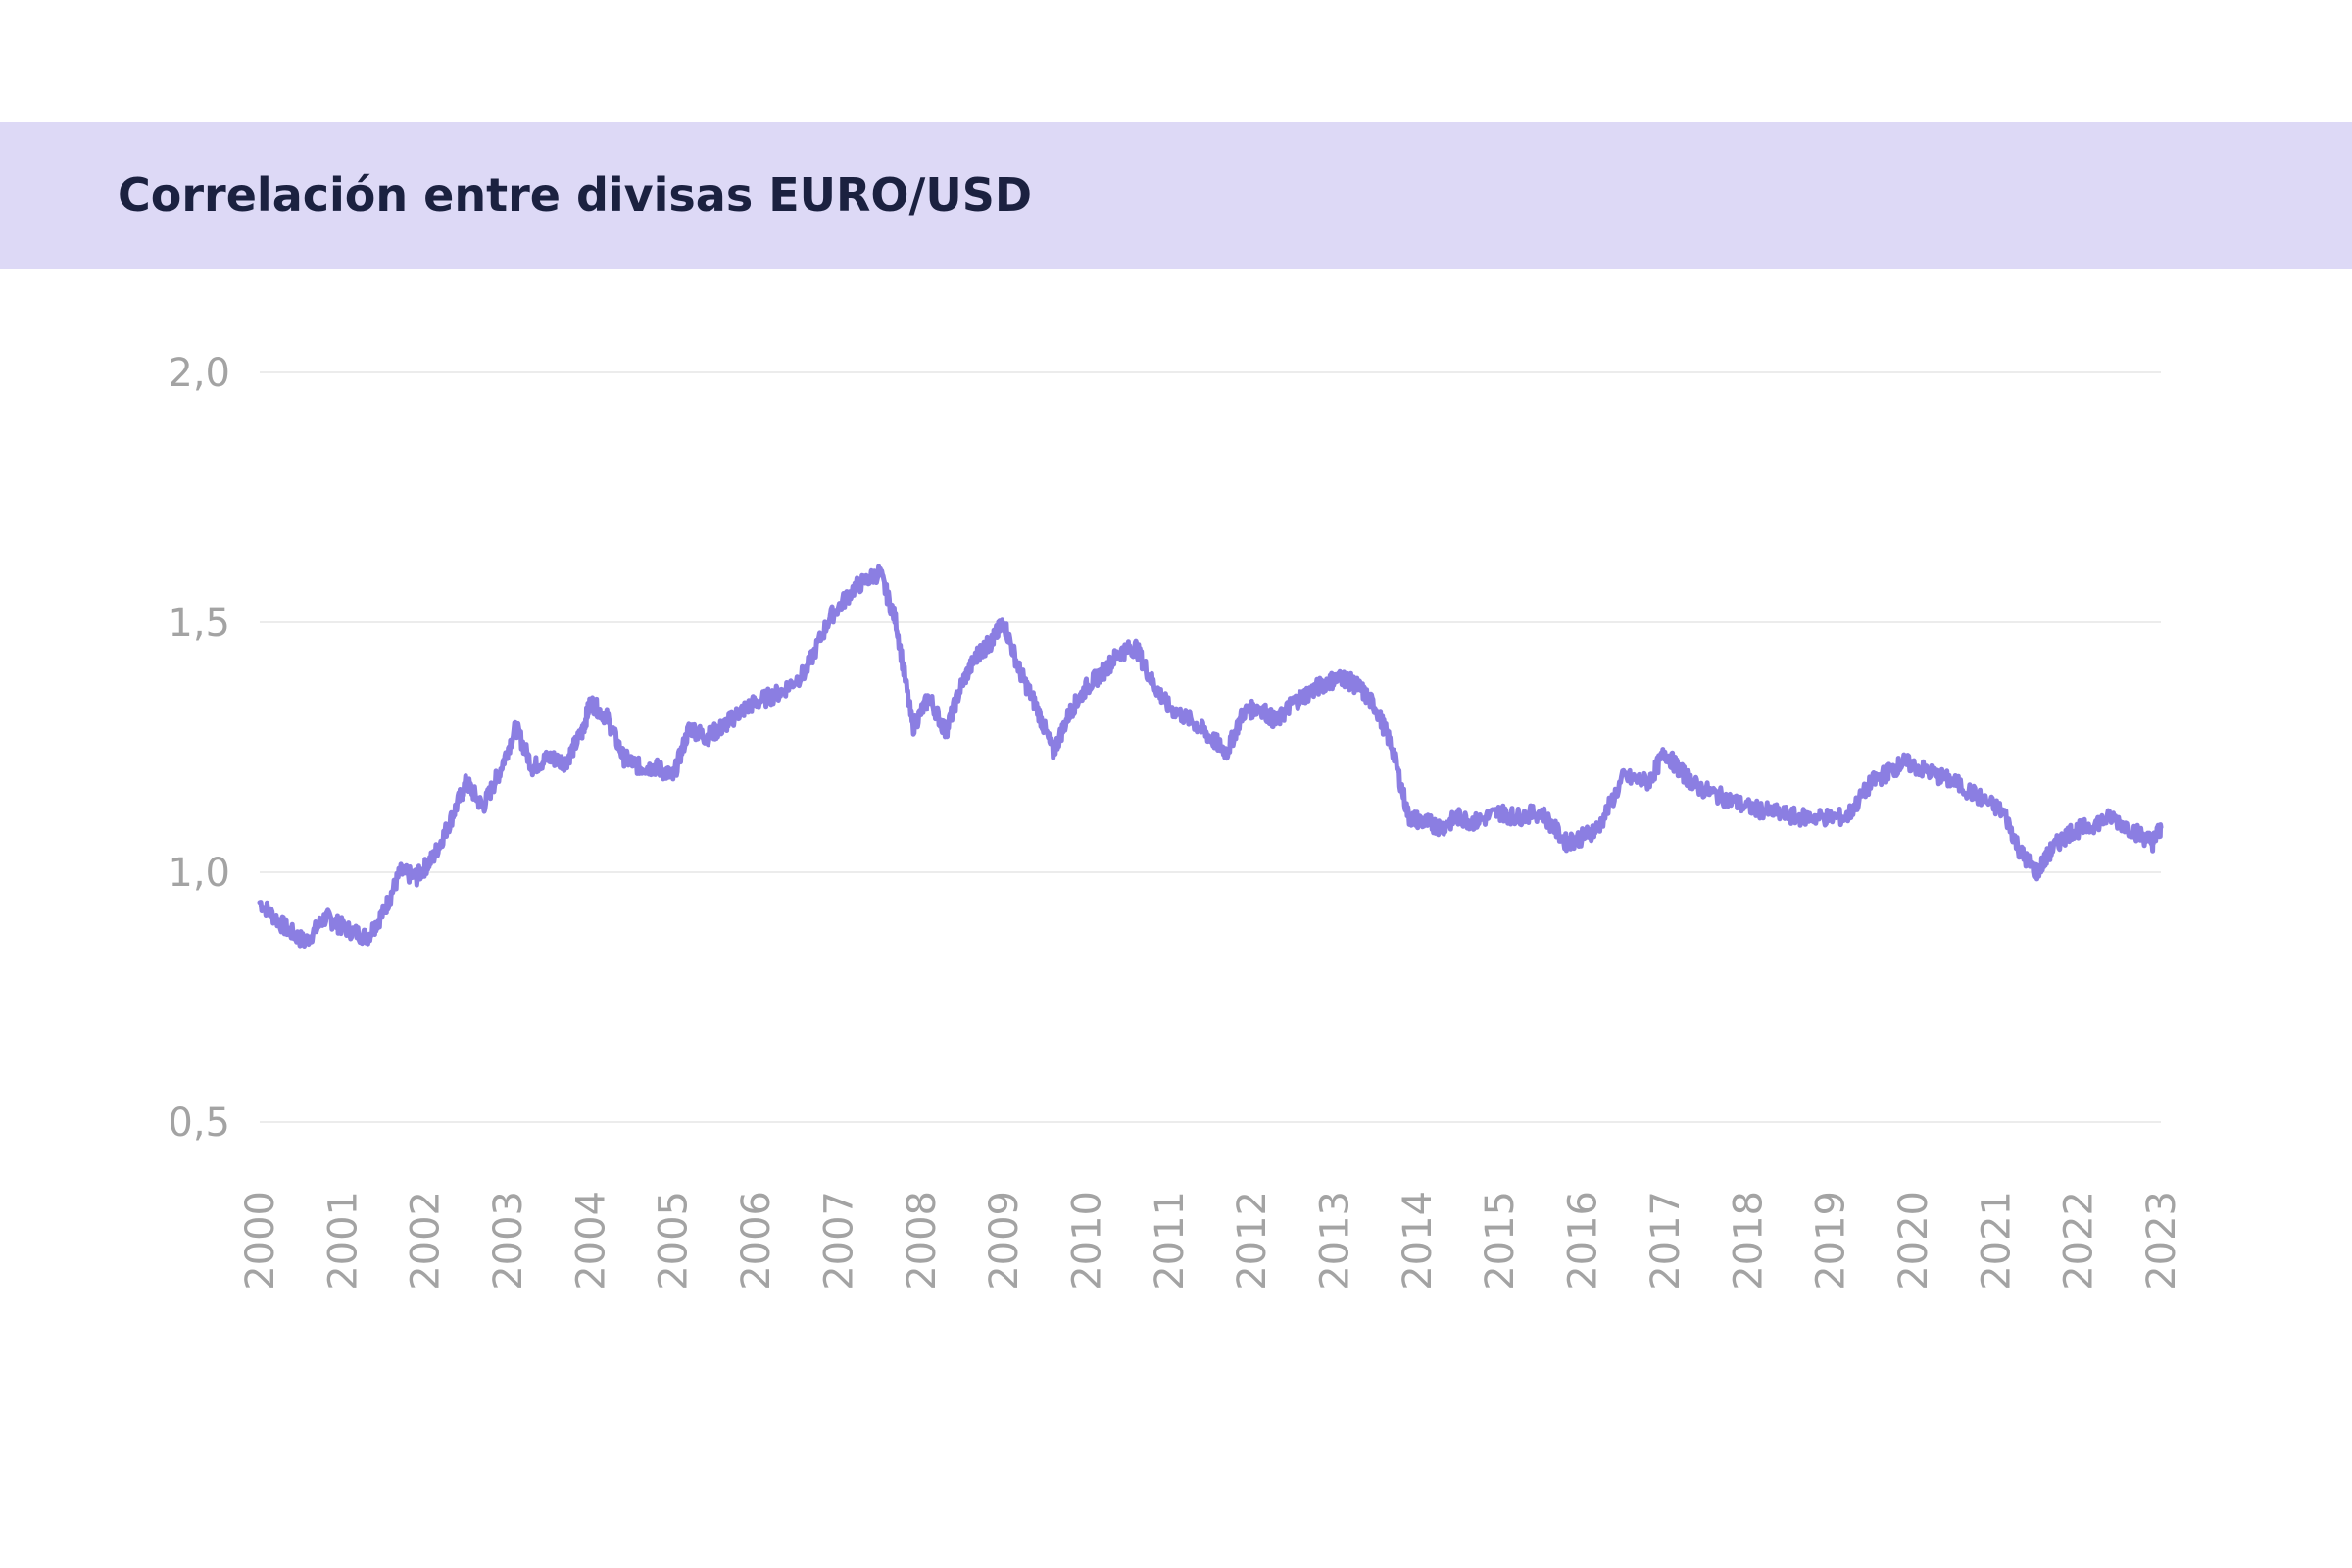 This screenshot has width=2352, height=1568. What do you see at coordinates (1171, 1241) in the screenshot?
I see `x-tick-label: 2011` at bounding box center [1171, 1241].